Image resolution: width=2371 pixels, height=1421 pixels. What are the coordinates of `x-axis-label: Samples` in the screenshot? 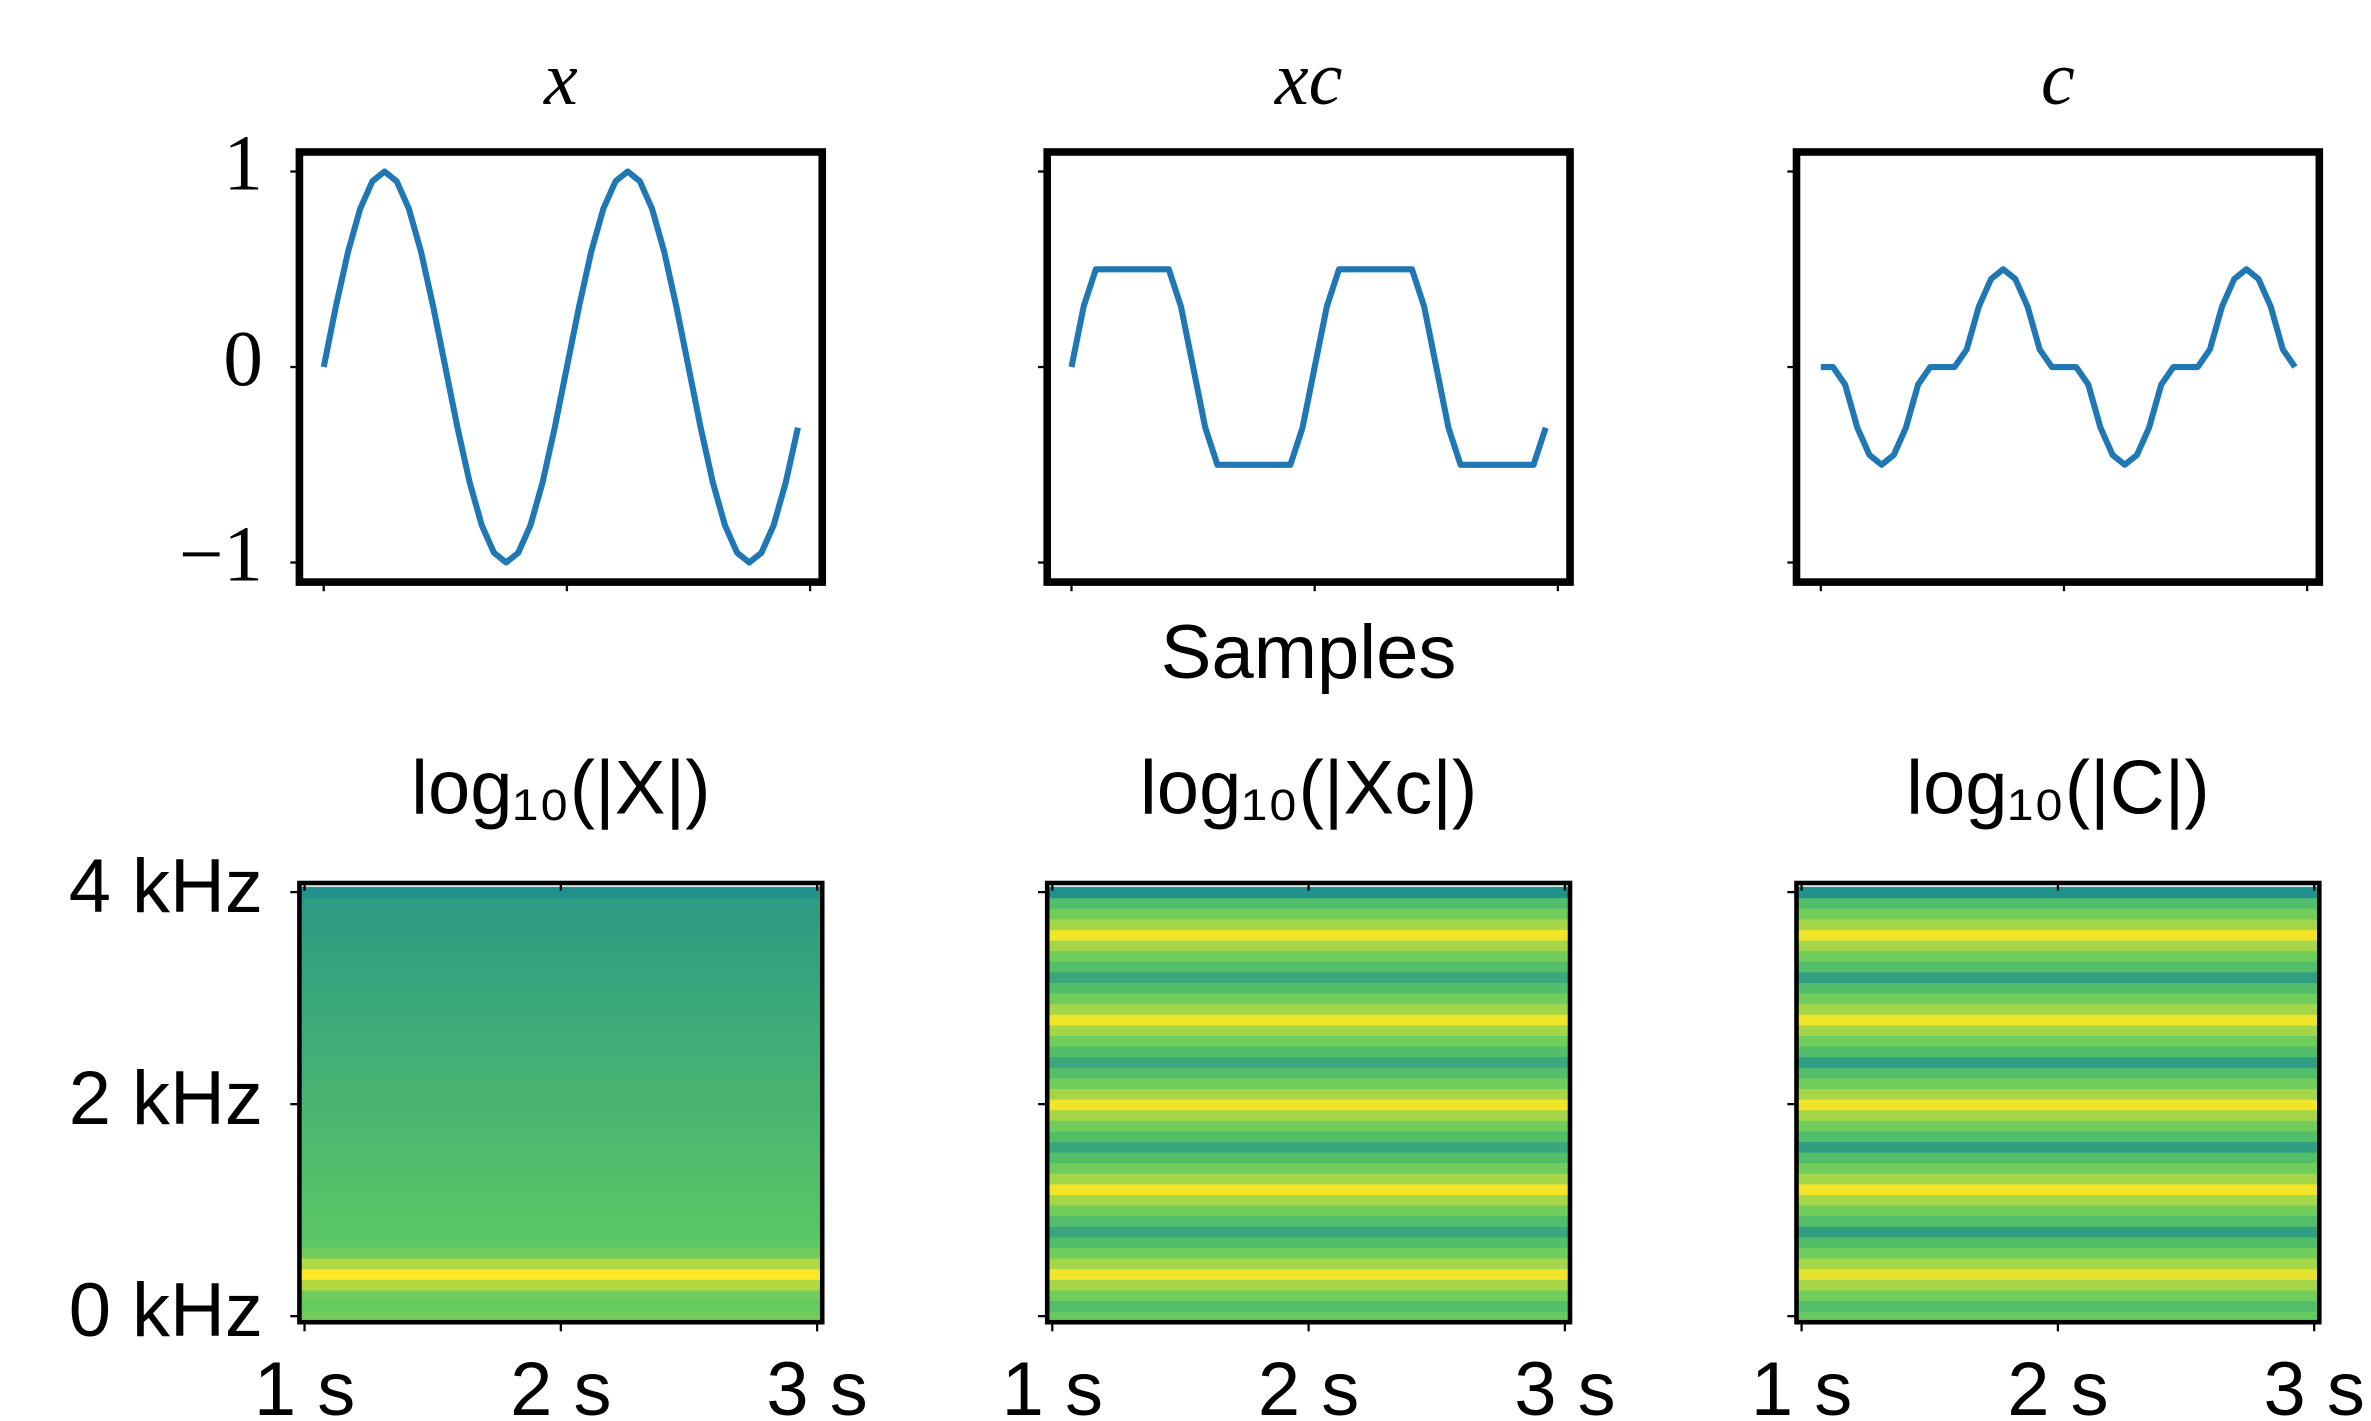 It's located at (1309, 652).